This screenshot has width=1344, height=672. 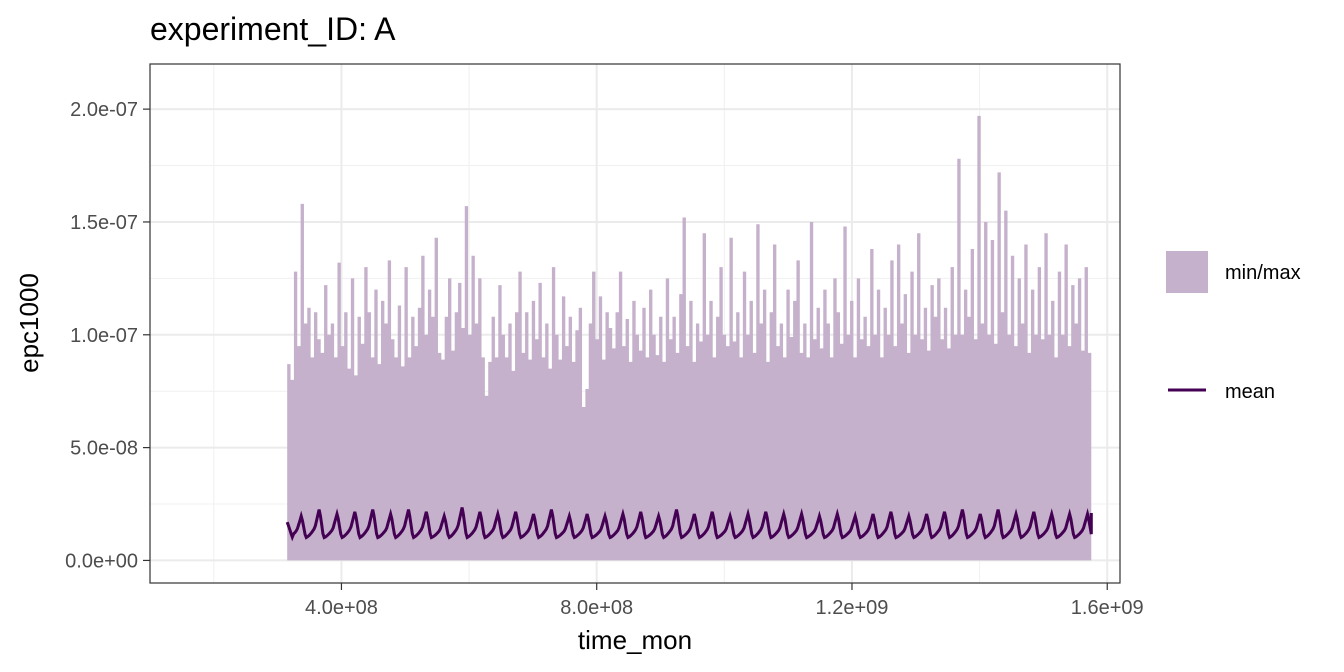 What do you see at coordinates (852, 608) in the screenshot?
I see `x-tick-label: 1.2e+09` at bounding box center [852, 608].